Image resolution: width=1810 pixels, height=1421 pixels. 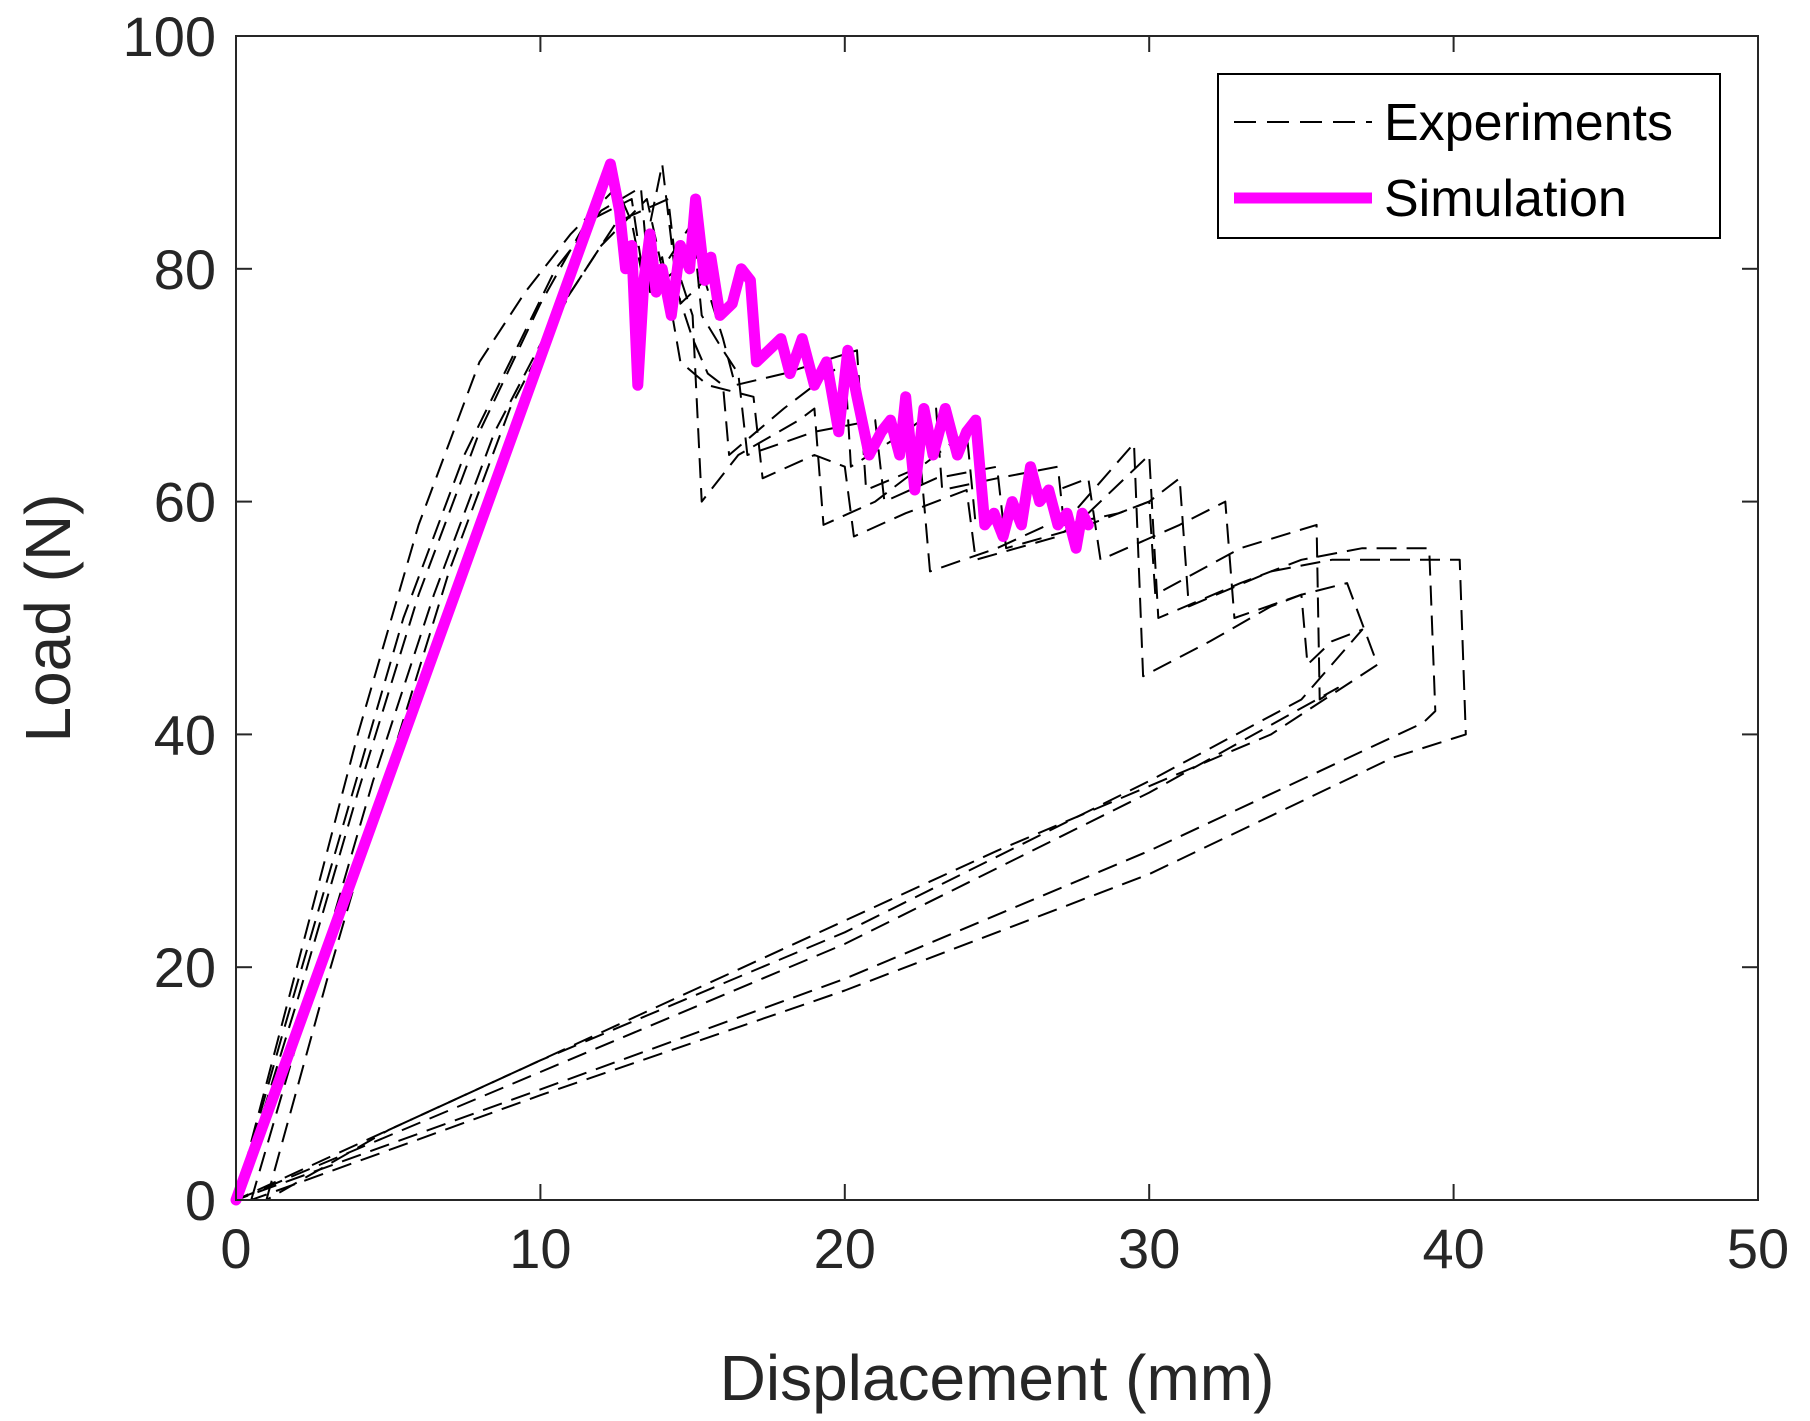 What do you see at coordinates (48, 618) in the screenshot?
I see `y-axis-label: Load (N)` at bounding box center [48, 618].